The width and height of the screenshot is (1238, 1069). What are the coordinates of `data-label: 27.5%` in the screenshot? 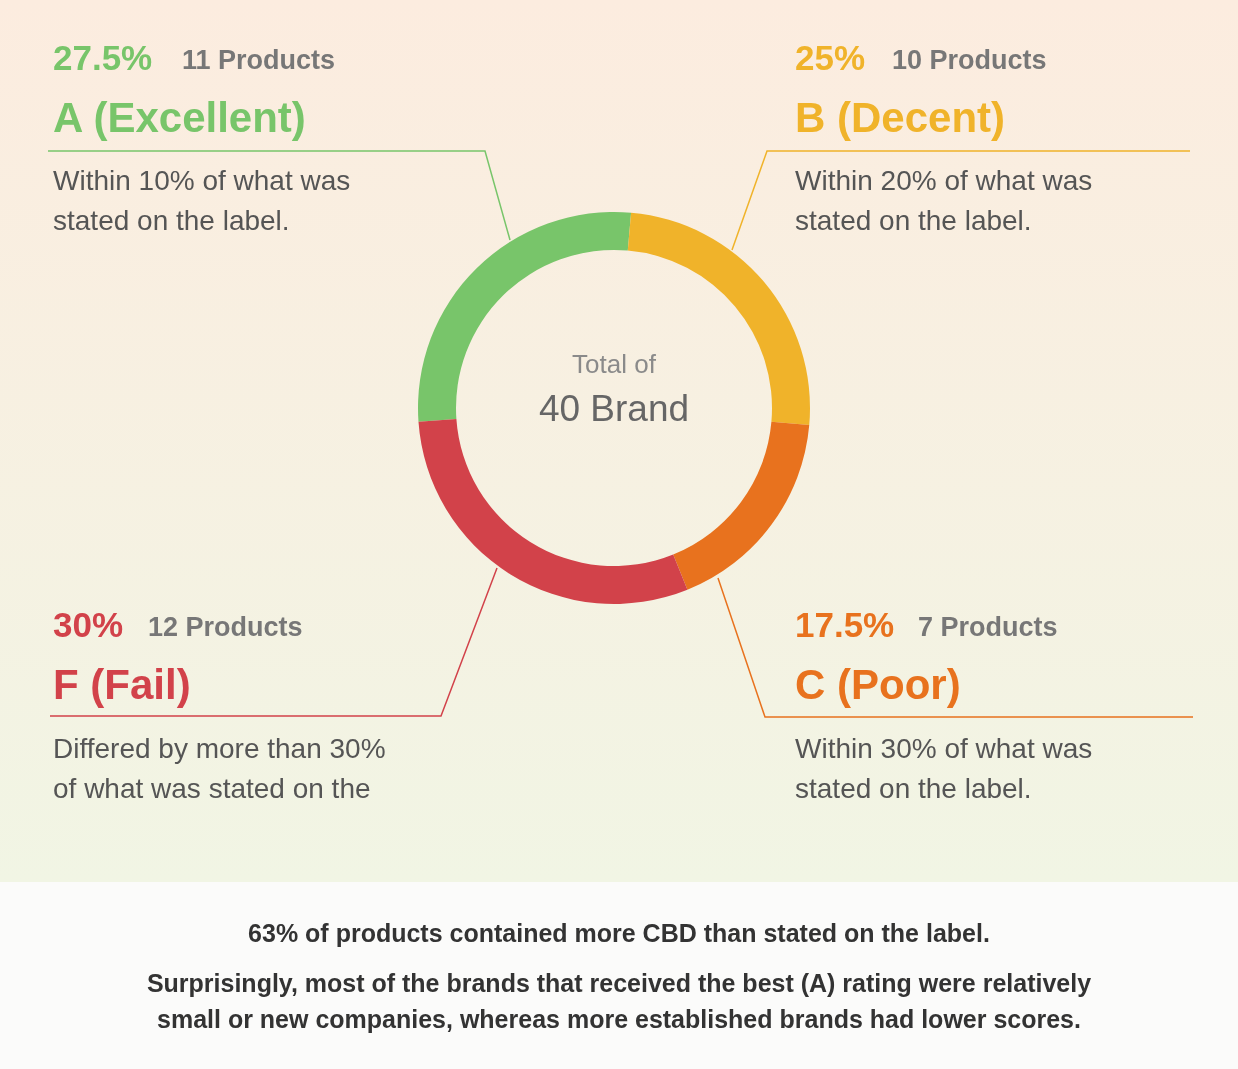 It's located at (103, 57).